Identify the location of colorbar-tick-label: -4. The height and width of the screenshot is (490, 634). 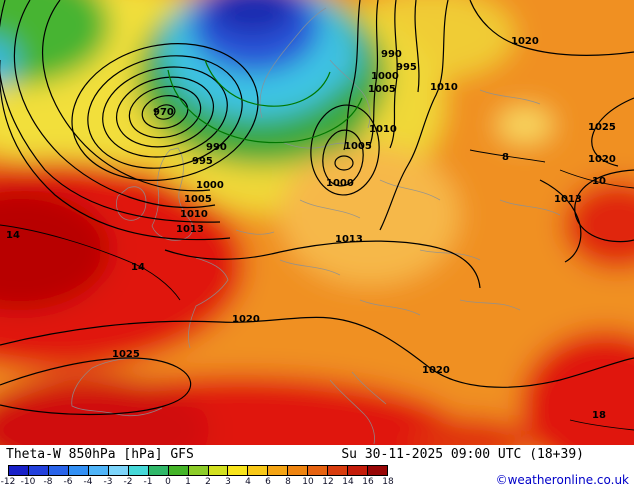
(88, 482).